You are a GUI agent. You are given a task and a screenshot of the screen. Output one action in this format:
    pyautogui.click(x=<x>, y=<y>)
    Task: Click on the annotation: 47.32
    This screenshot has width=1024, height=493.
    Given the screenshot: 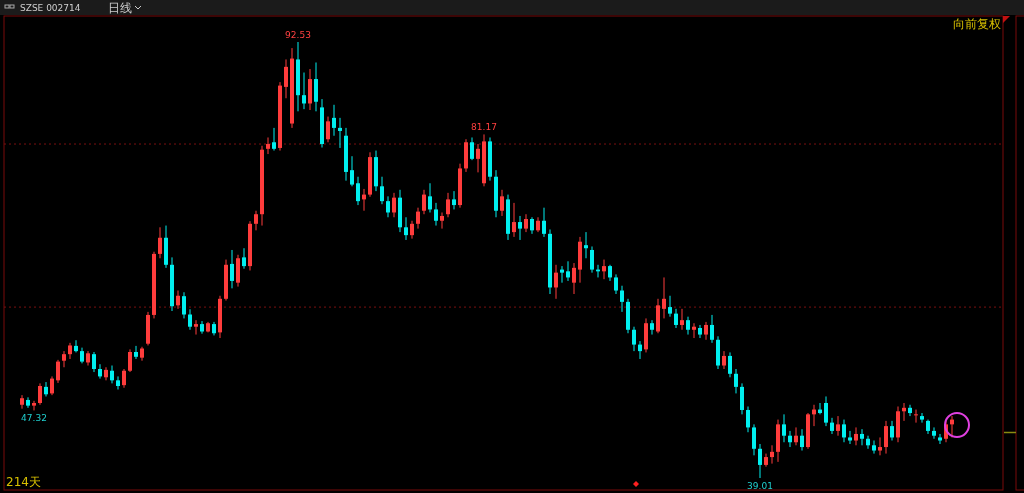 What is the action you would take?
    pyautogui.click(x=34, y=418)
    